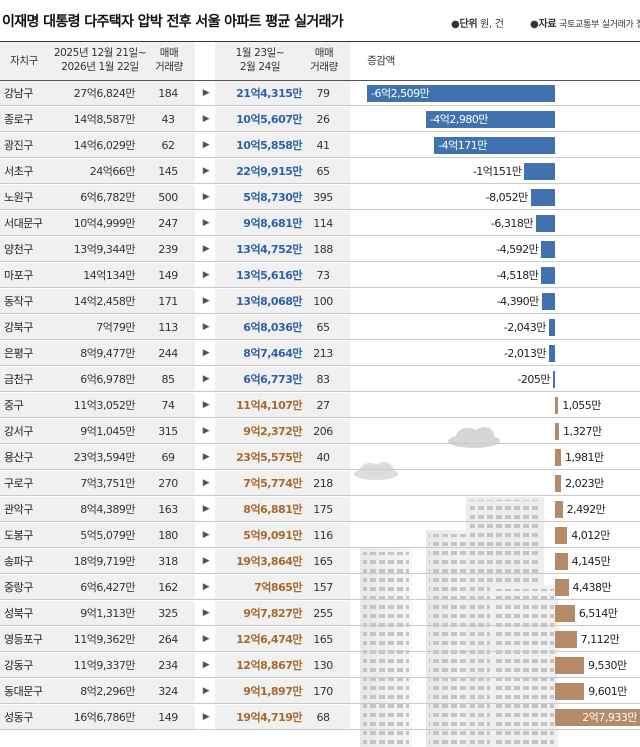 The height and width of the screenshot is (747, 640). What do you see at coordinates (168, 353) in the screenshot?
I see `volume-before: 244` at bounding box center [168, 353].